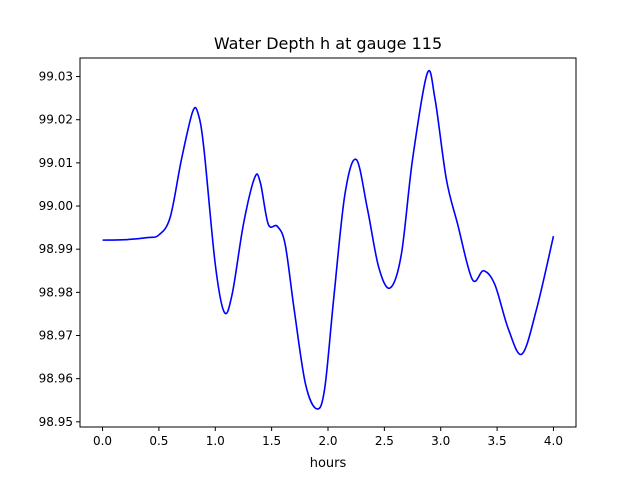  I want to click on x-tick-label: 2.0, so click(327, 441).